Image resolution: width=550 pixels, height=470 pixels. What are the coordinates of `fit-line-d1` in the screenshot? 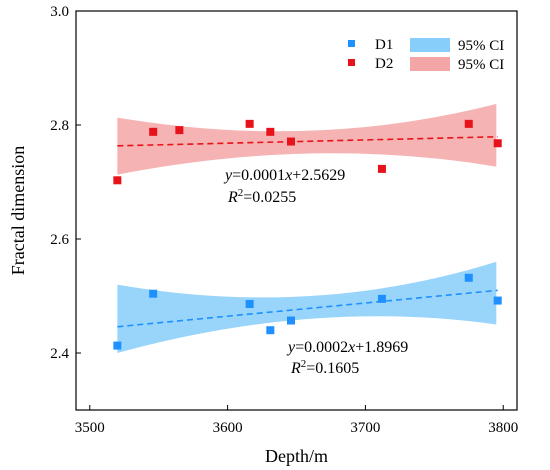 It's located at (307, 308).